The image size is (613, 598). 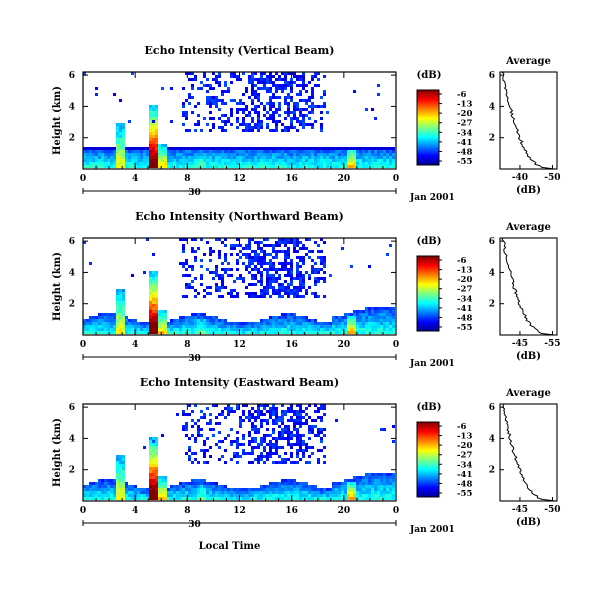 I want to click on x-tick-label: 0, so click(x=396, y=511).